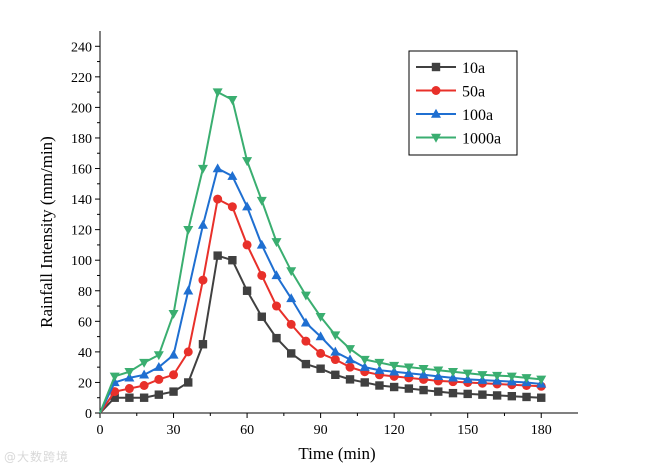 This screenshot has height=470, width=650. I want to click on y-tick-label: 180, so click(81, 139).